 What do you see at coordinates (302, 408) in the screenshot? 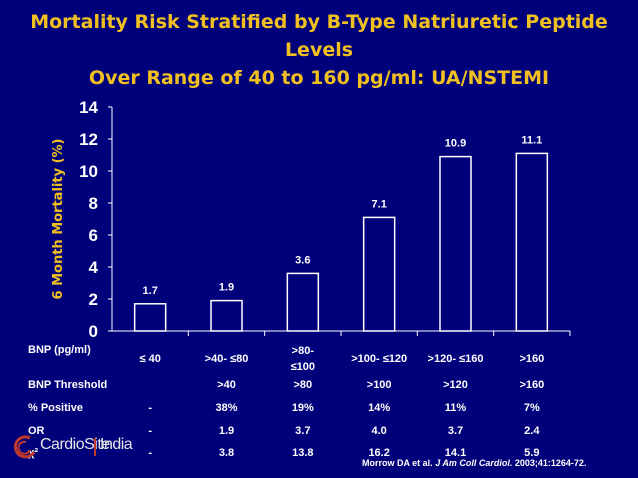
I see `table-cell: 19%` at bounding box center [302, 408].